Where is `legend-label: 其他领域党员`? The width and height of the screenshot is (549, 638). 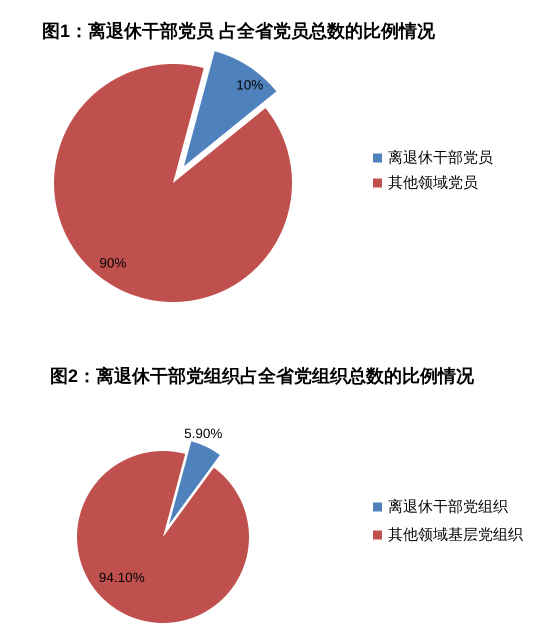 legend-label: 其他领域党员 is located at coordinates (433, 183).